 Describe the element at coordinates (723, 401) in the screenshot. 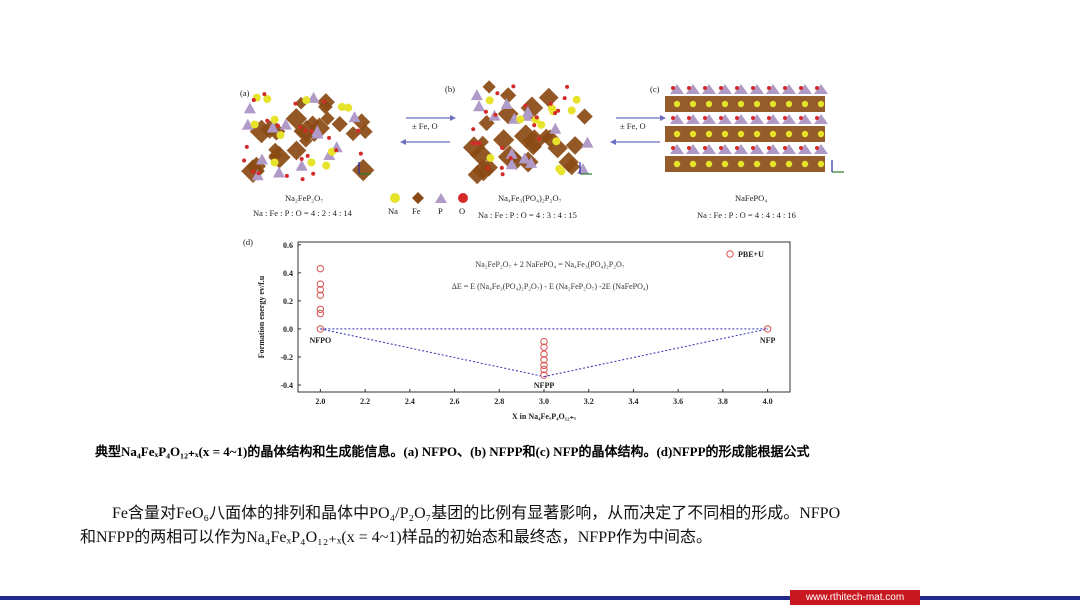

I see `x-tick-label: 3.8` at that location.